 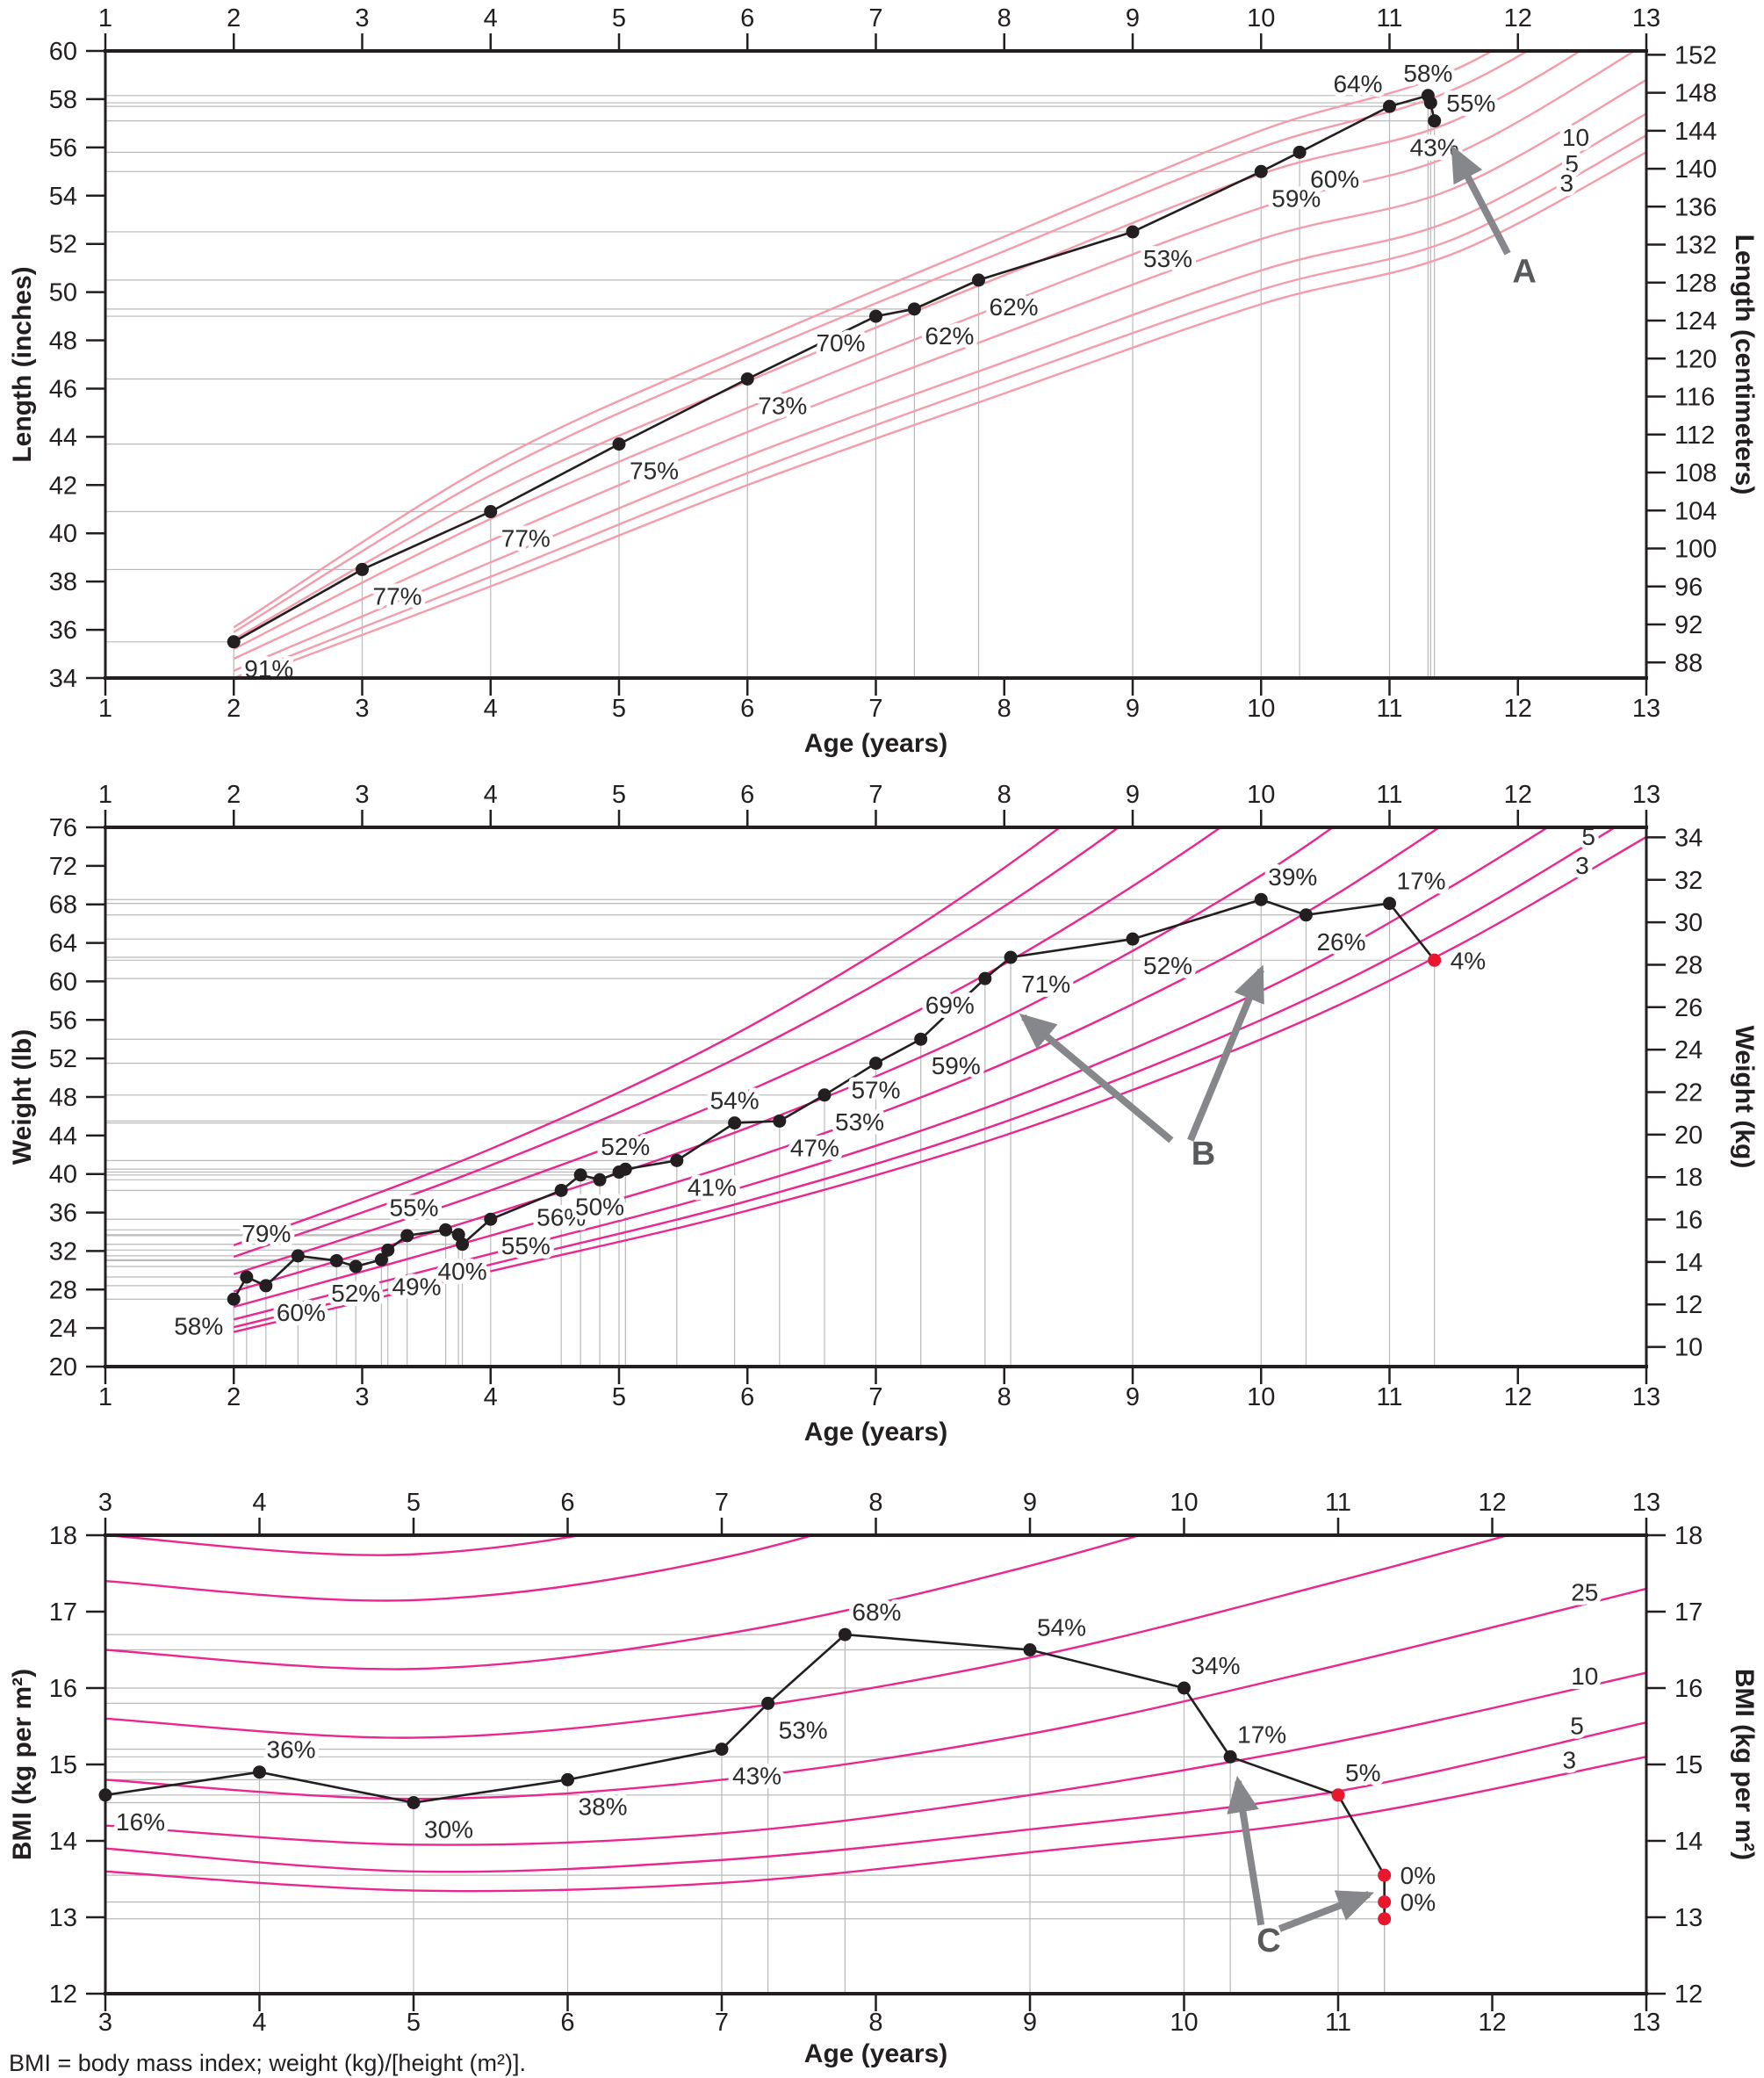 I want to click on left-tick-label: 13, so click(x=63, y=1918).